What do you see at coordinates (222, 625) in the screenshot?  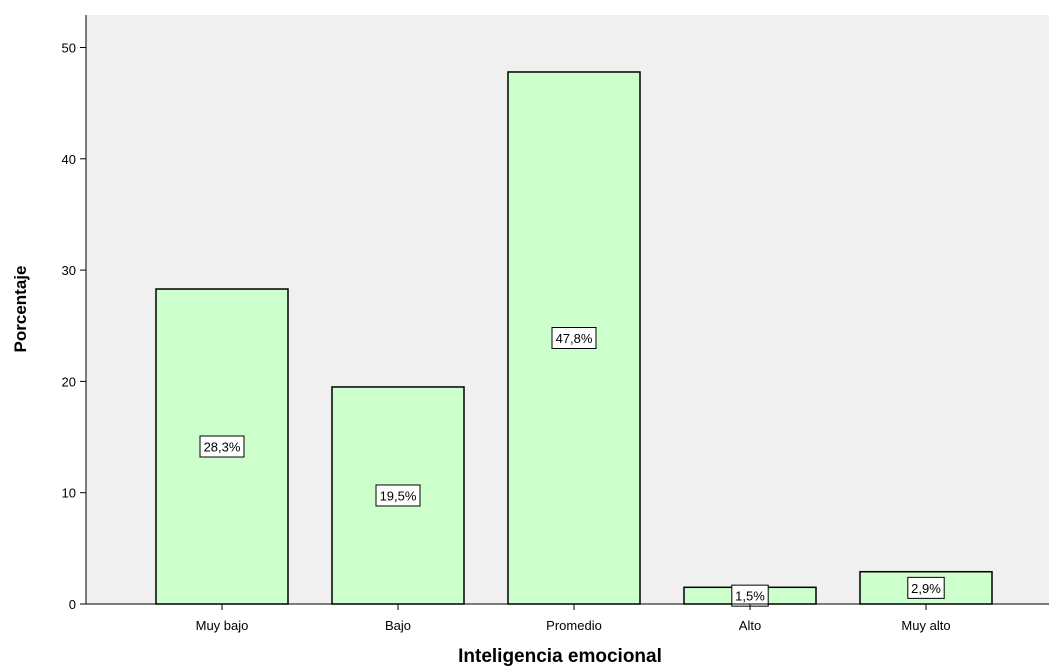 I see `x-tick-label: Muy bajo` at bounding box center [222, 625].